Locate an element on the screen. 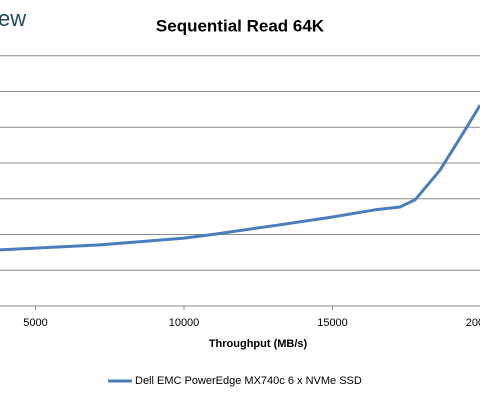 This screenshot has height=401, width=480. x-tick-label: 5000 is located at coordinates (35, 323).